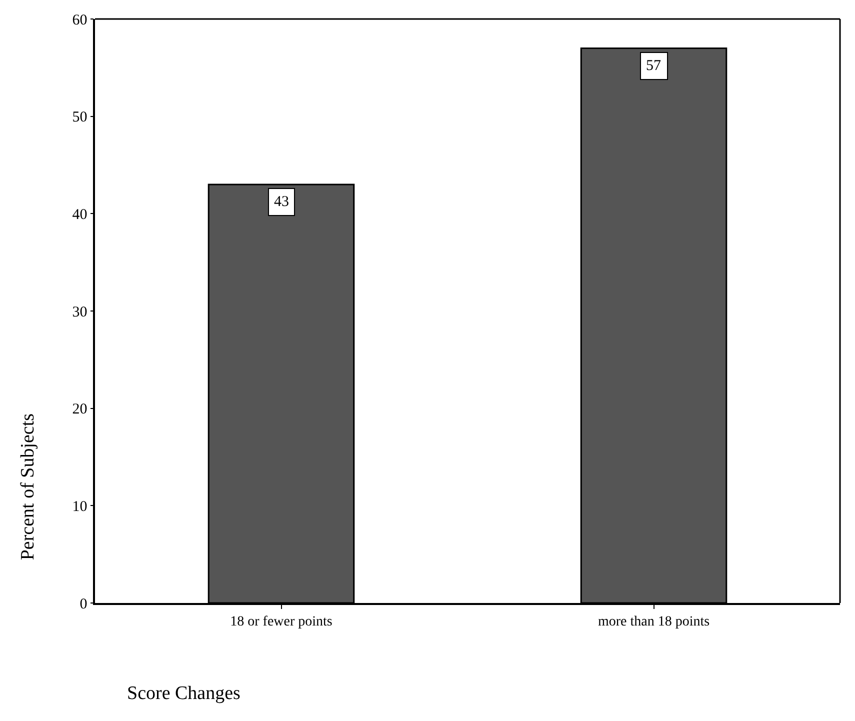 This screenshot has width=855, height=721. Describe the element at coordinates (80, 506) in the screenshot. I see `y-tick-label: 10` at that location.